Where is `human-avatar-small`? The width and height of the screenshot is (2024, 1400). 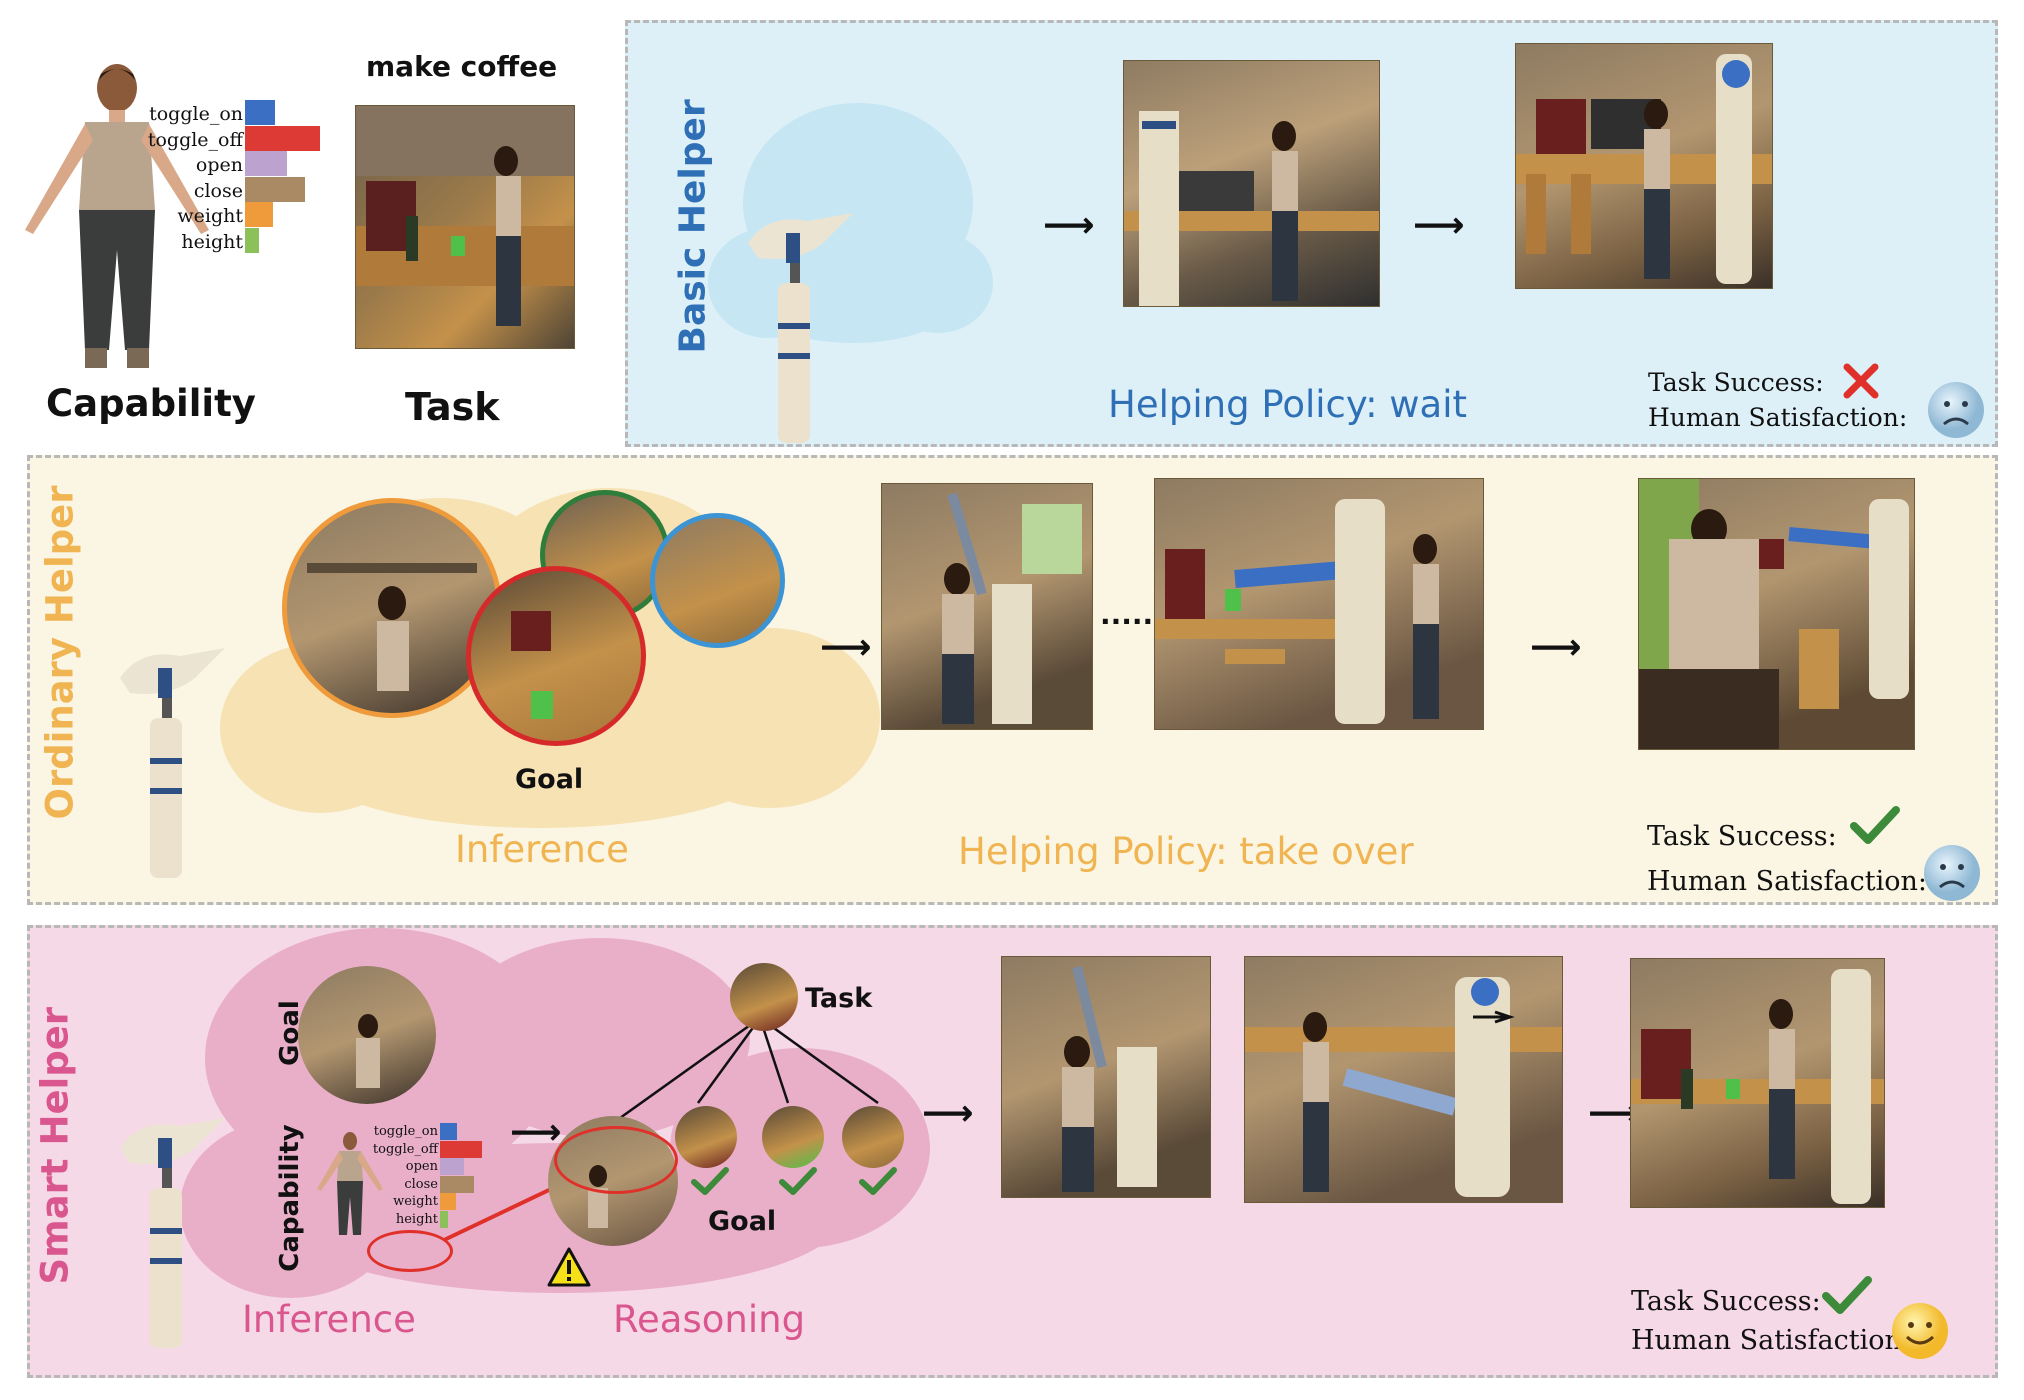 human-avatar-small is located at coordinates (350, 1183).